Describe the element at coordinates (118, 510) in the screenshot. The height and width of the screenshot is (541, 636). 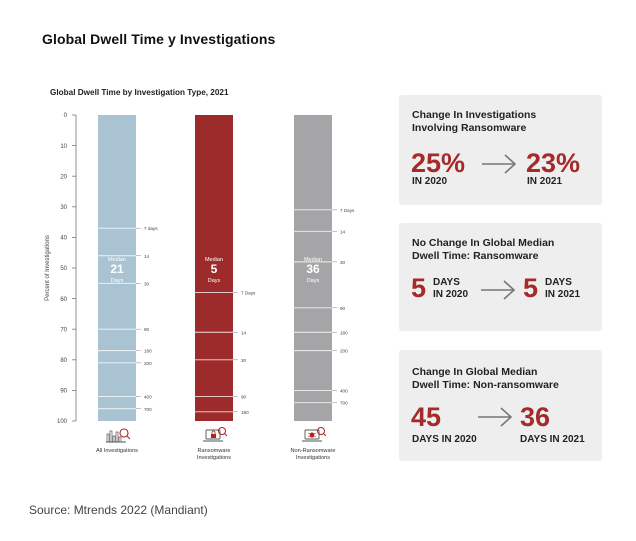
I see `source-note: Source: Mtrends 2022 (Mandiant)` at that location.